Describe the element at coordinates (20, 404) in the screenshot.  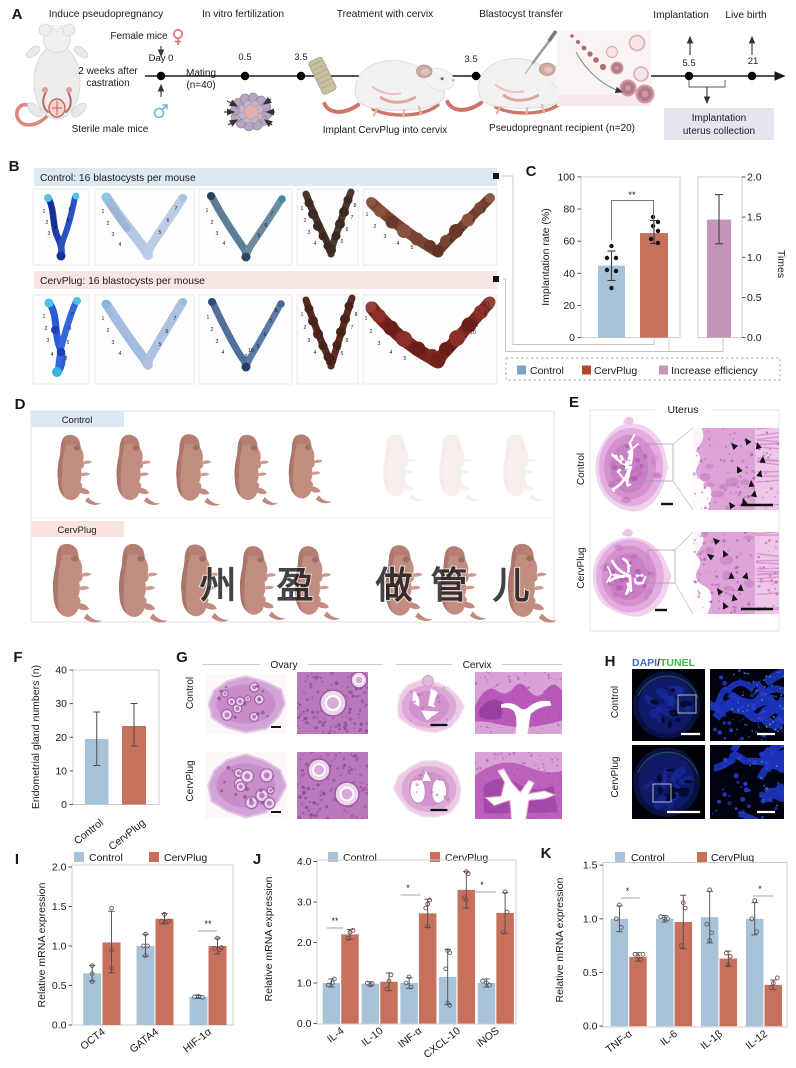
I see `svg-text: D` at that location.